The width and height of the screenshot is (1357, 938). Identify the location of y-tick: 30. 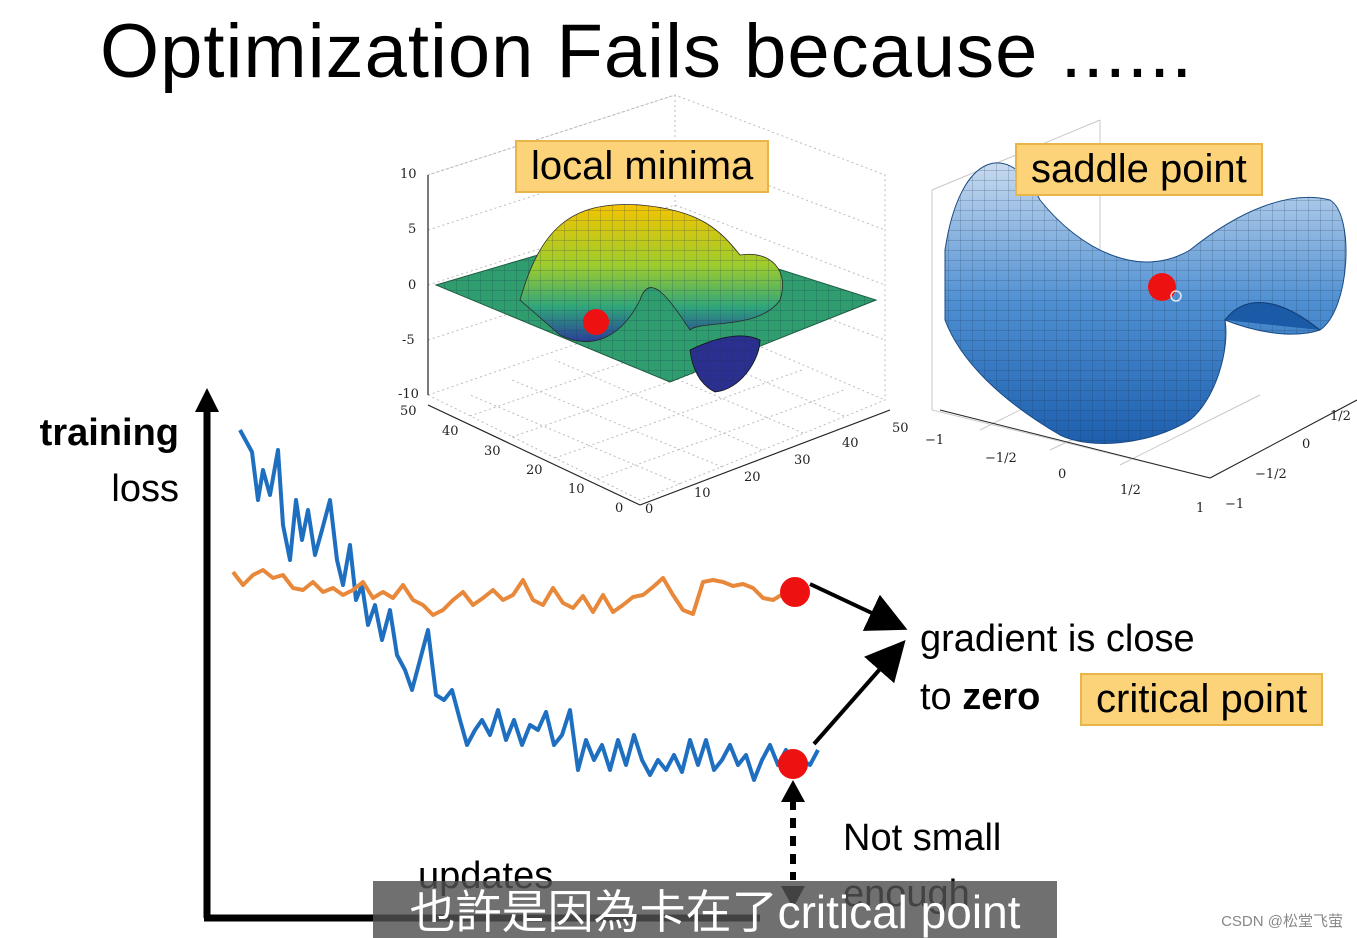
(492, 451).